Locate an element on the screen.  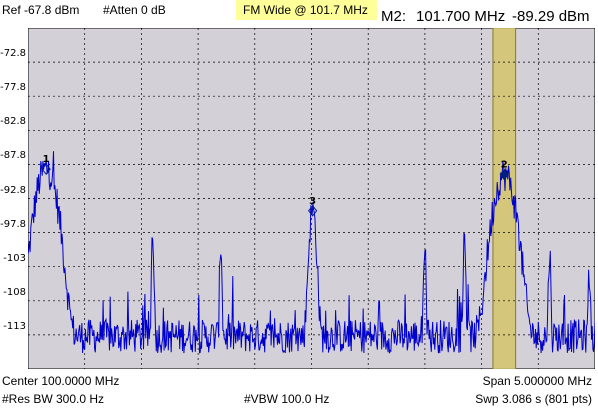
y-tick-label: -103 is located at coordinates (14, 258).